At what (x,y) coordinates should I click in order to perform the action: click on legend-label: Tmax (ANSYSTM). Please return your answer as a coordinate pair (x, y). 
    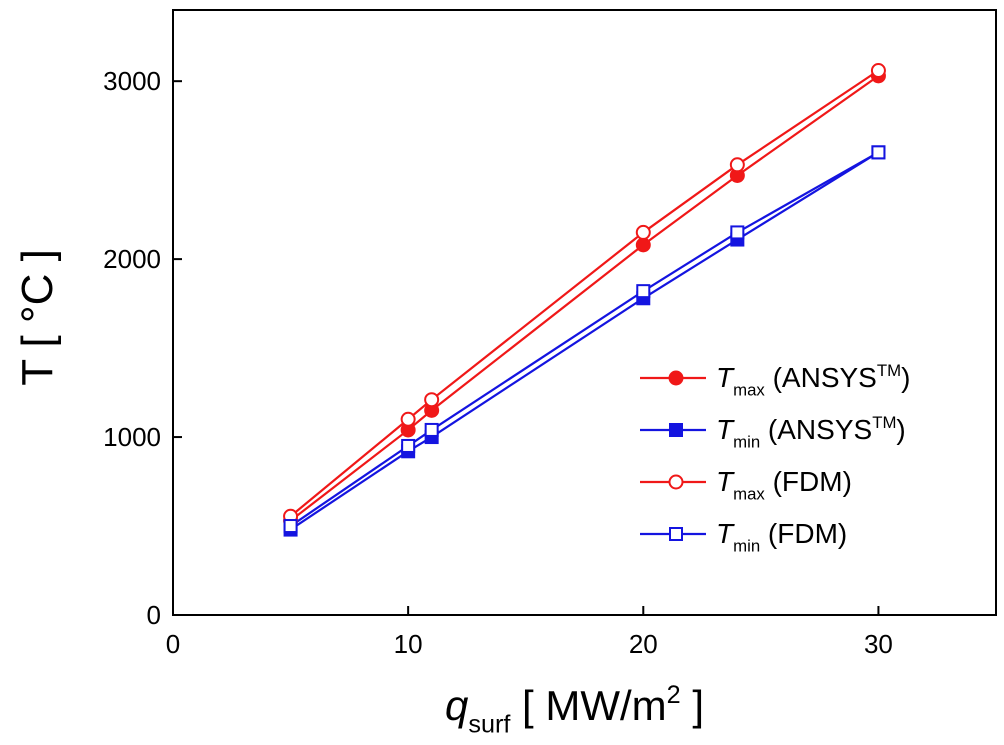
    Looking at the image, I should click on (813, 380).